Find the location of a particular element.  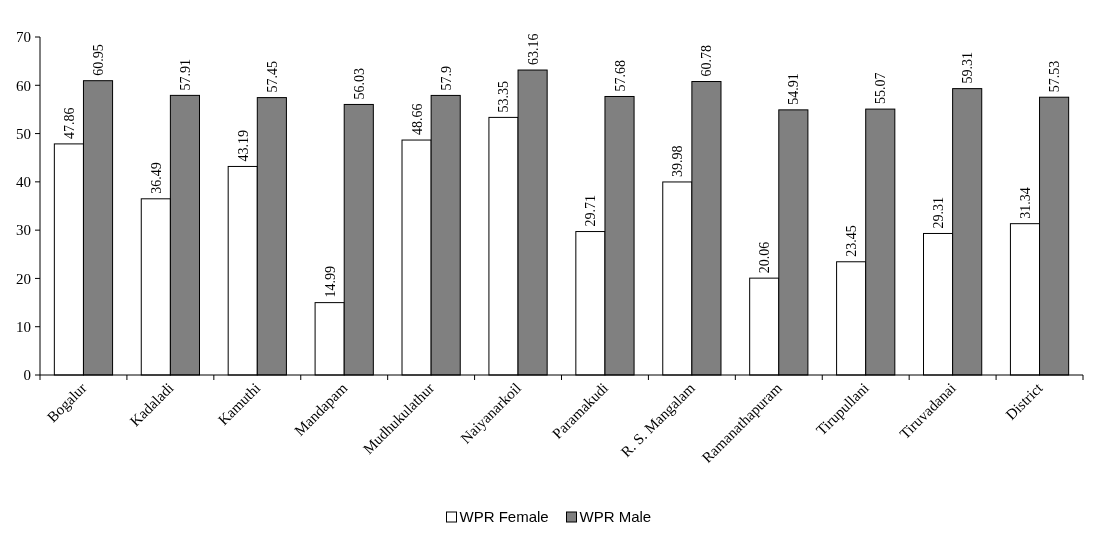

y-tick-label: 10 is located at coordinates (23, 326).